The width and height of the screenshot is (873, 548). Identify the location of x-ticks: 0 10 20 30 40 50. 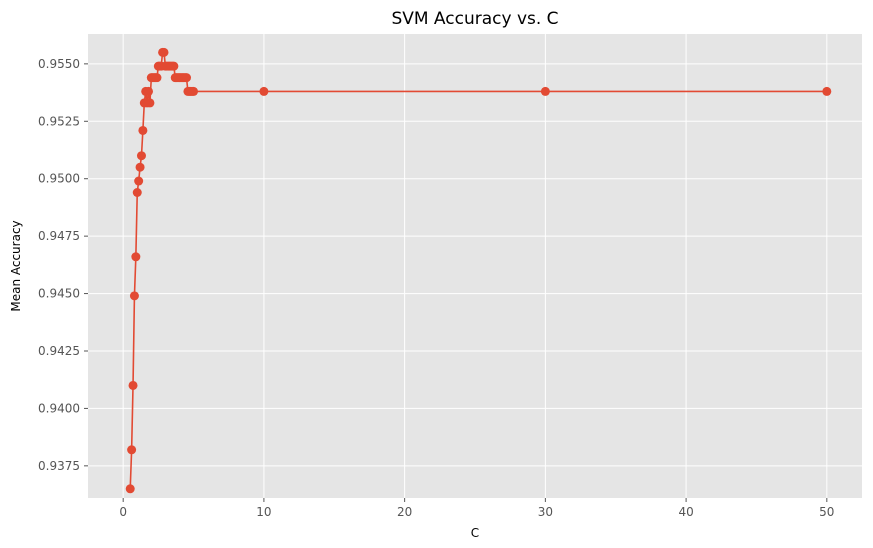
(476, 508).